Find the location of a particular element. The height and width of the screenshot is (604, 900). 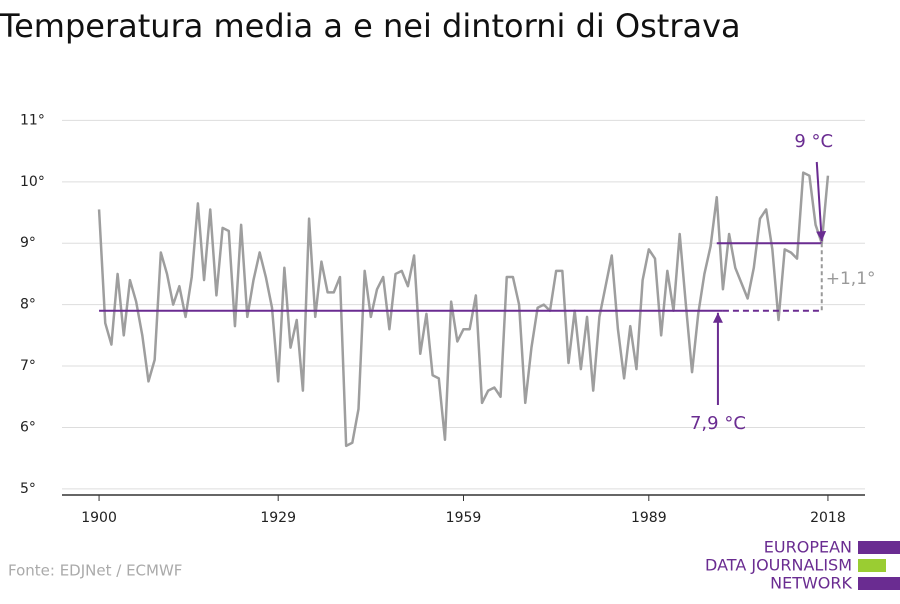

x-tick-label: 1959 is located at coordinates (464, 518).